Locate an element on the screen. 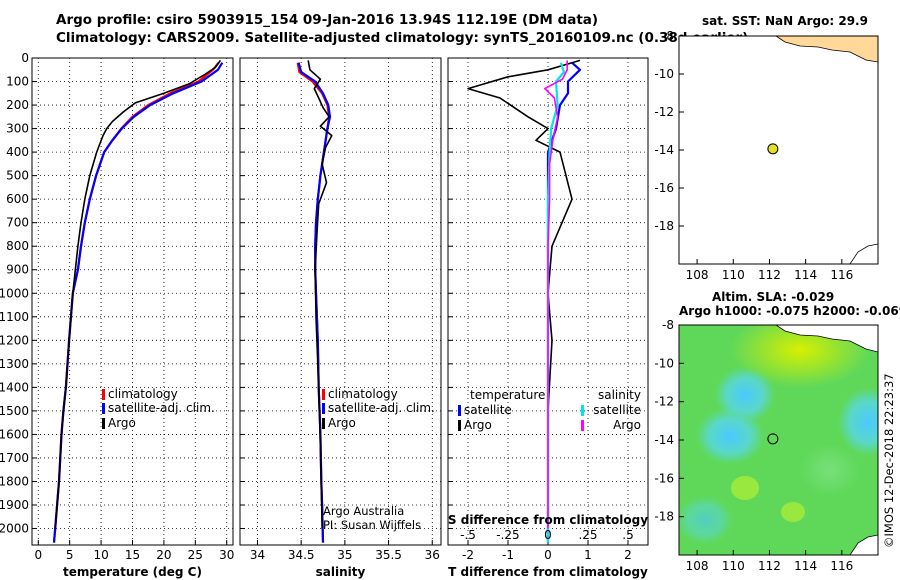 This screenshot has width=900, height=580. land-area-southeast is located at coordinates (863, 253).